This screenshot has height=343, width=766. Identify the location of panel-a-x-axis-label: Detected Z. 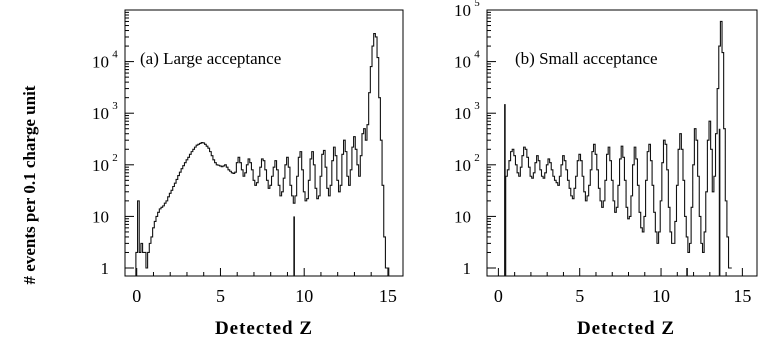
(264, 328).